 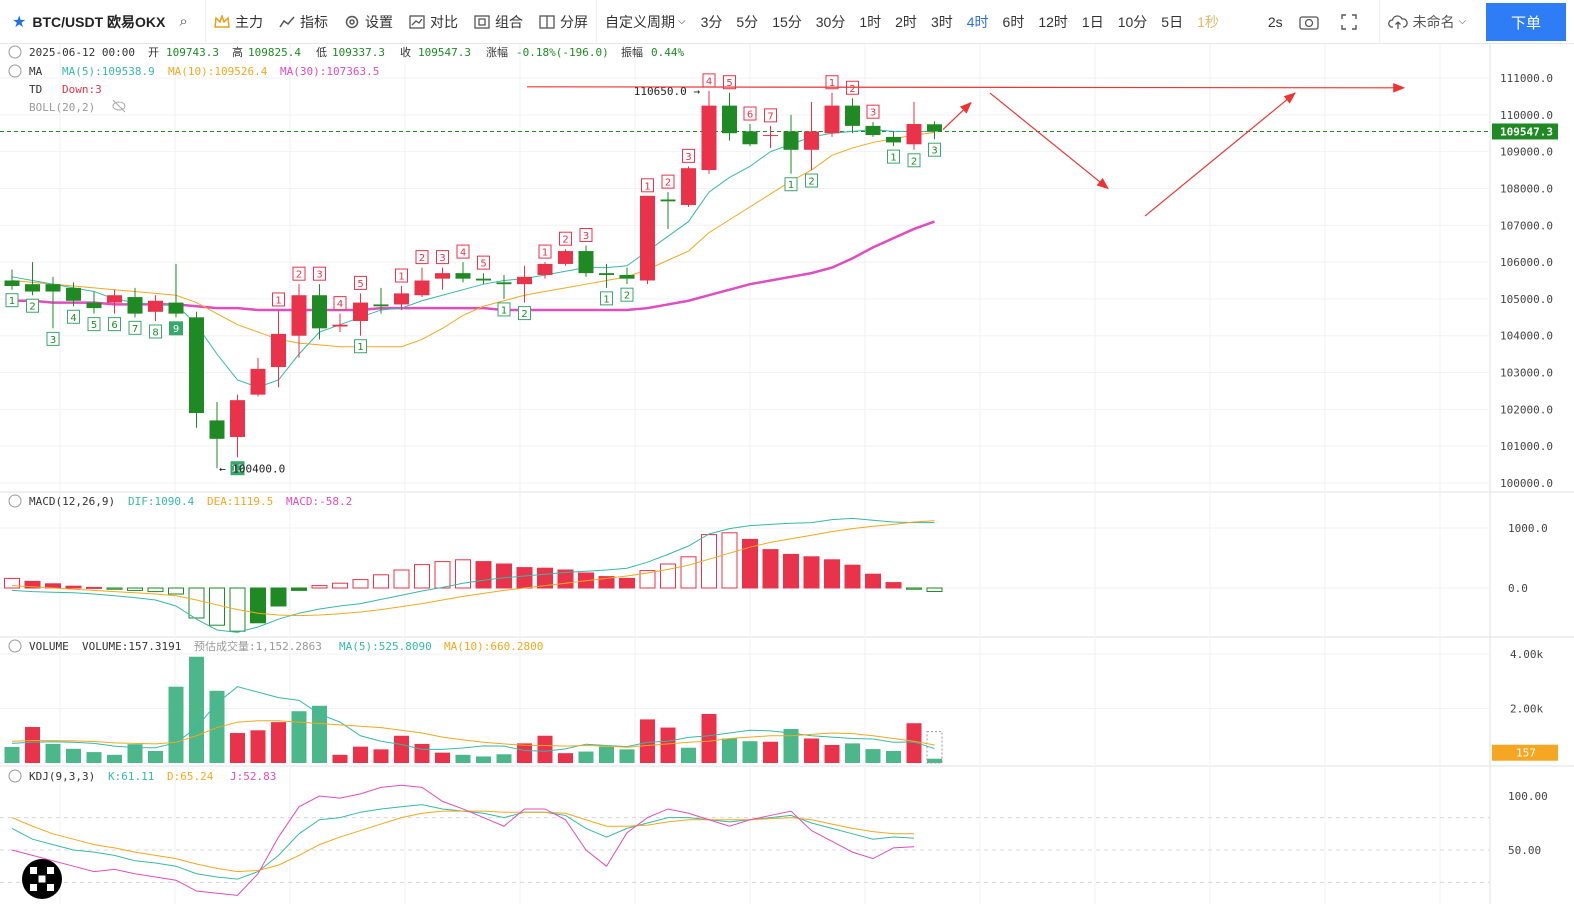 What do you see at coordinates (711, 21) in the screenshot?
I see `period-0: 3分` at bounding box center [711, 21].